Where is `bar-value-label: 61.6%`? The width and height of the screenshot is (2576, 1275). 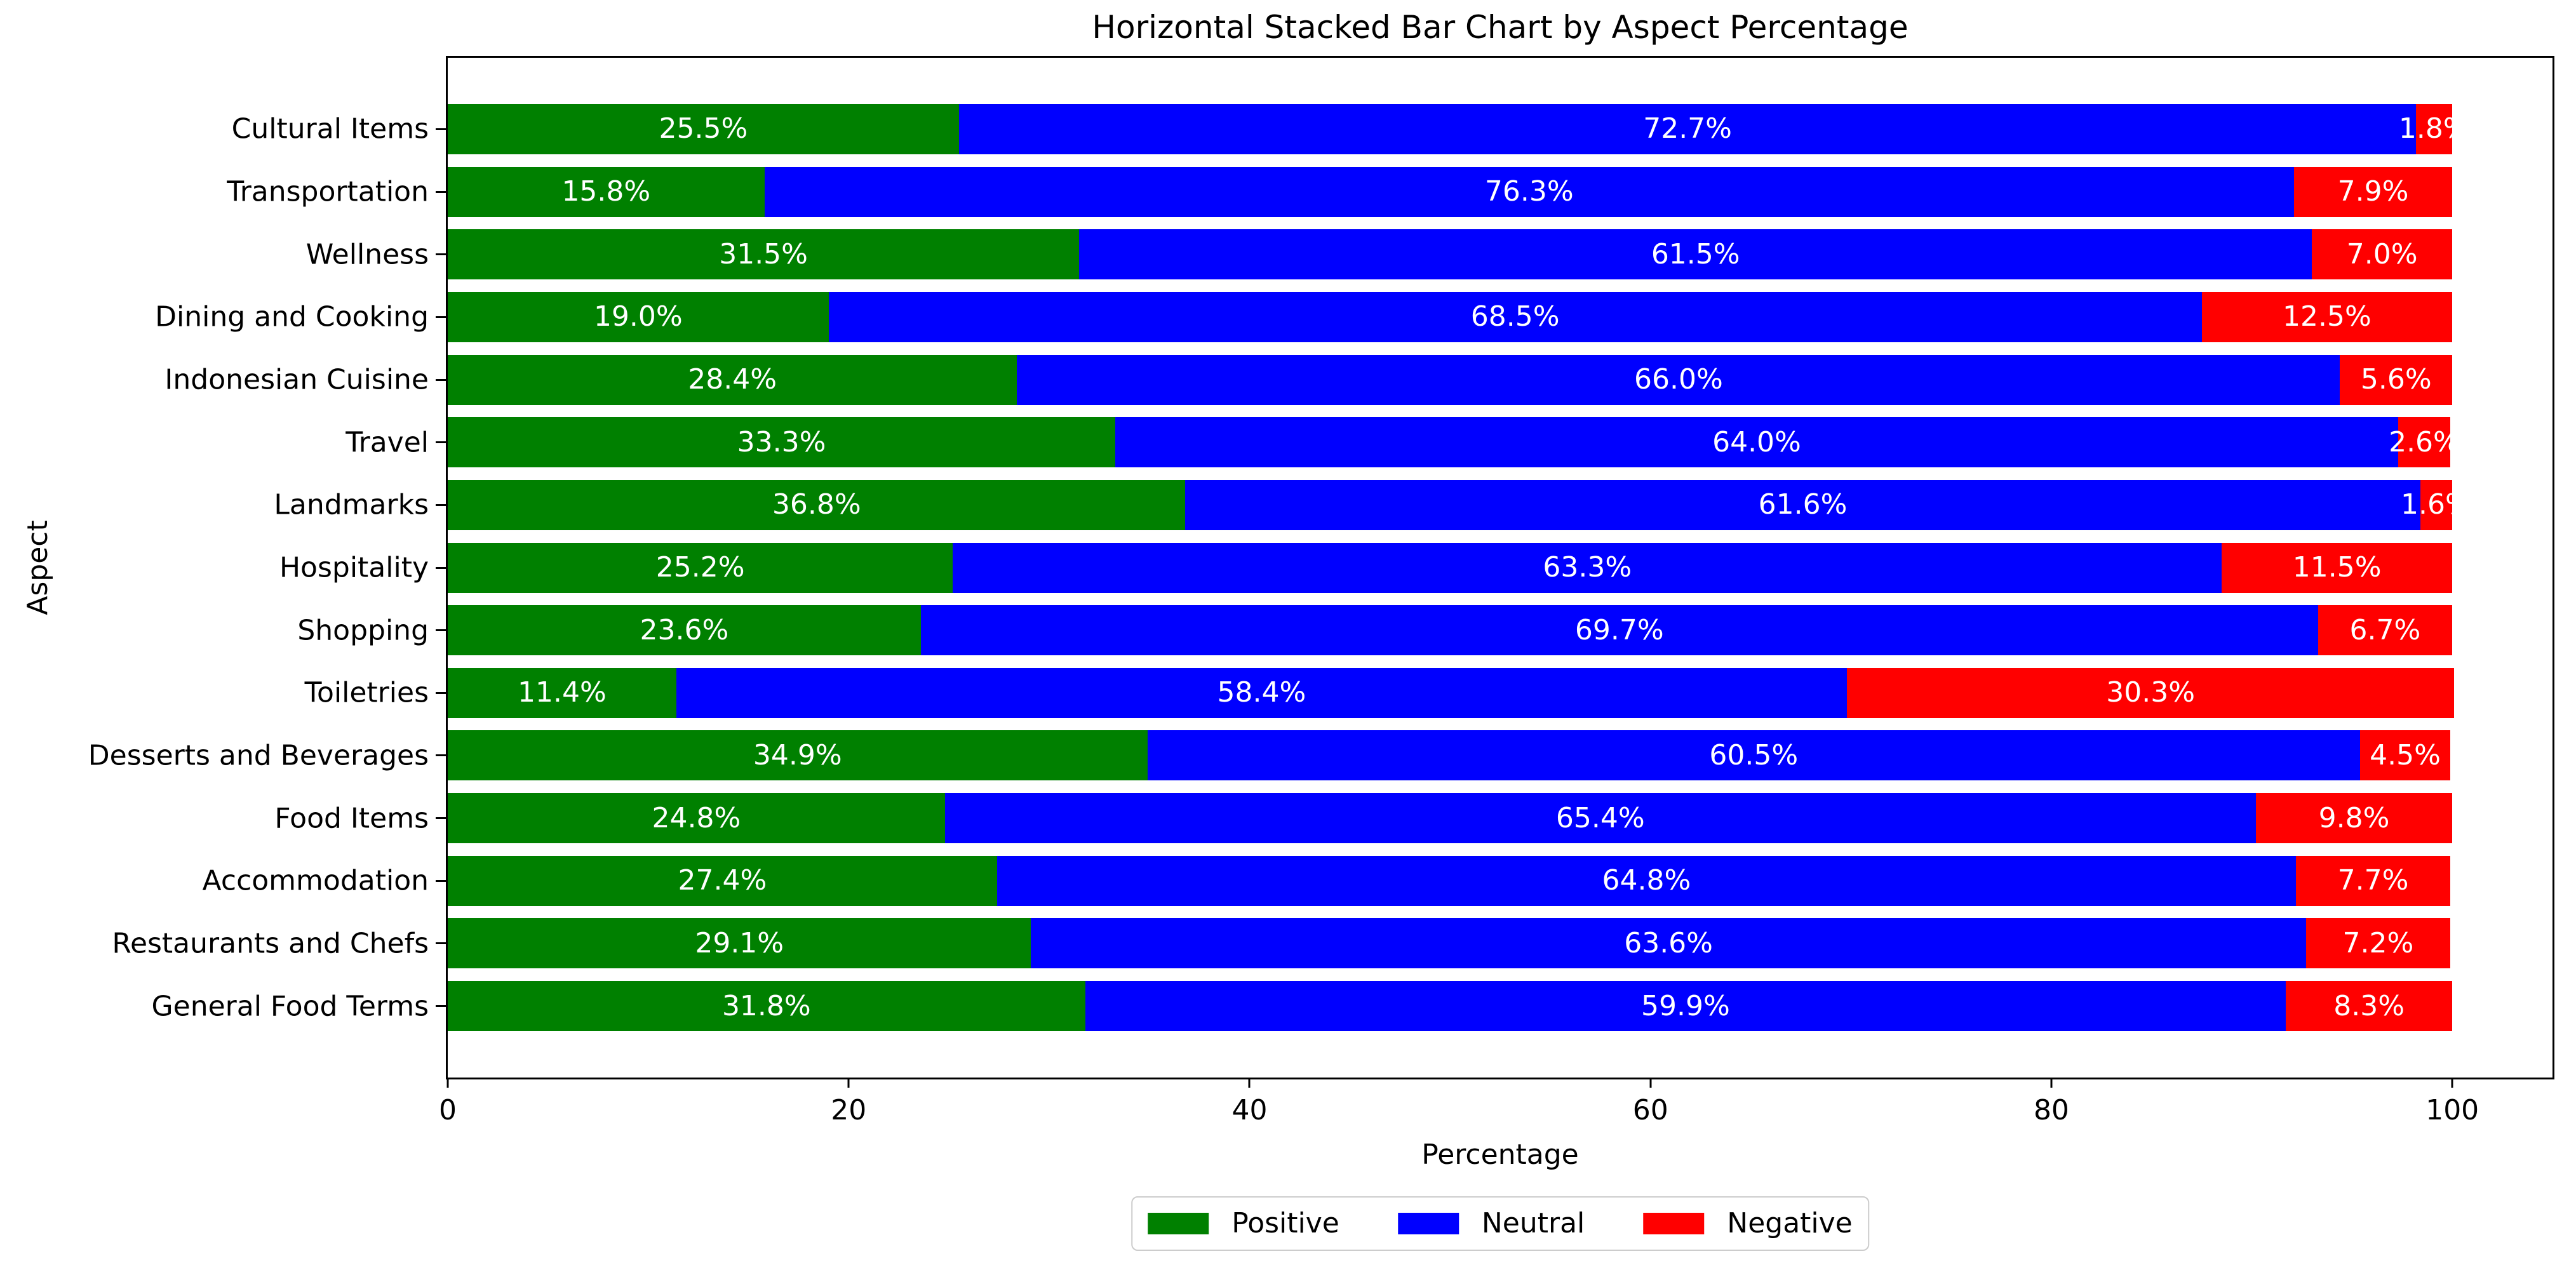 bar-value-label: 61.6% is located at coordinates (1803, 505).